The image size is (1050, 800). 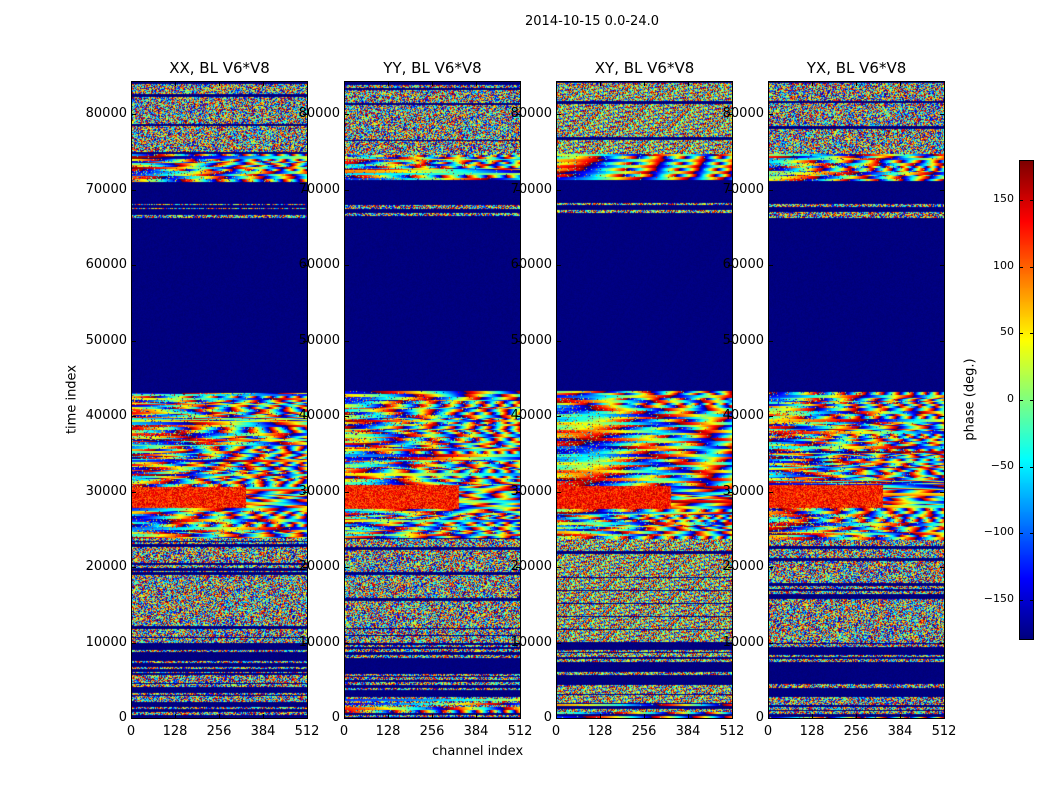 What do you see at coordinates (106, 265) in the screenshot?
I see `y-tick-label: 60000` at bounding box center [106, 265].